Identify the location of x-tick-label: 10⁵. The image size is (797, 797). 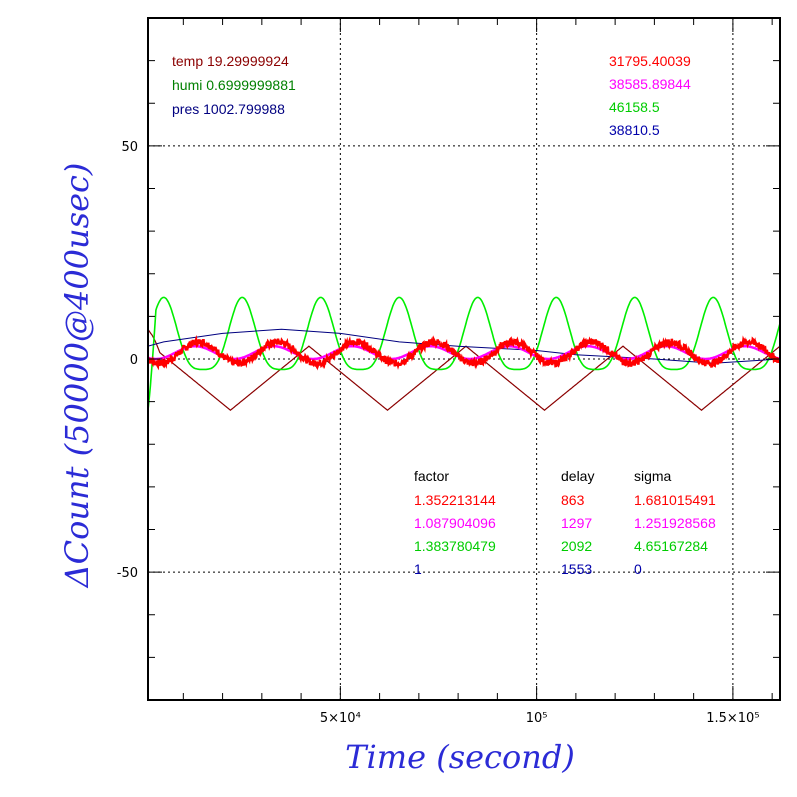
(537, 718).